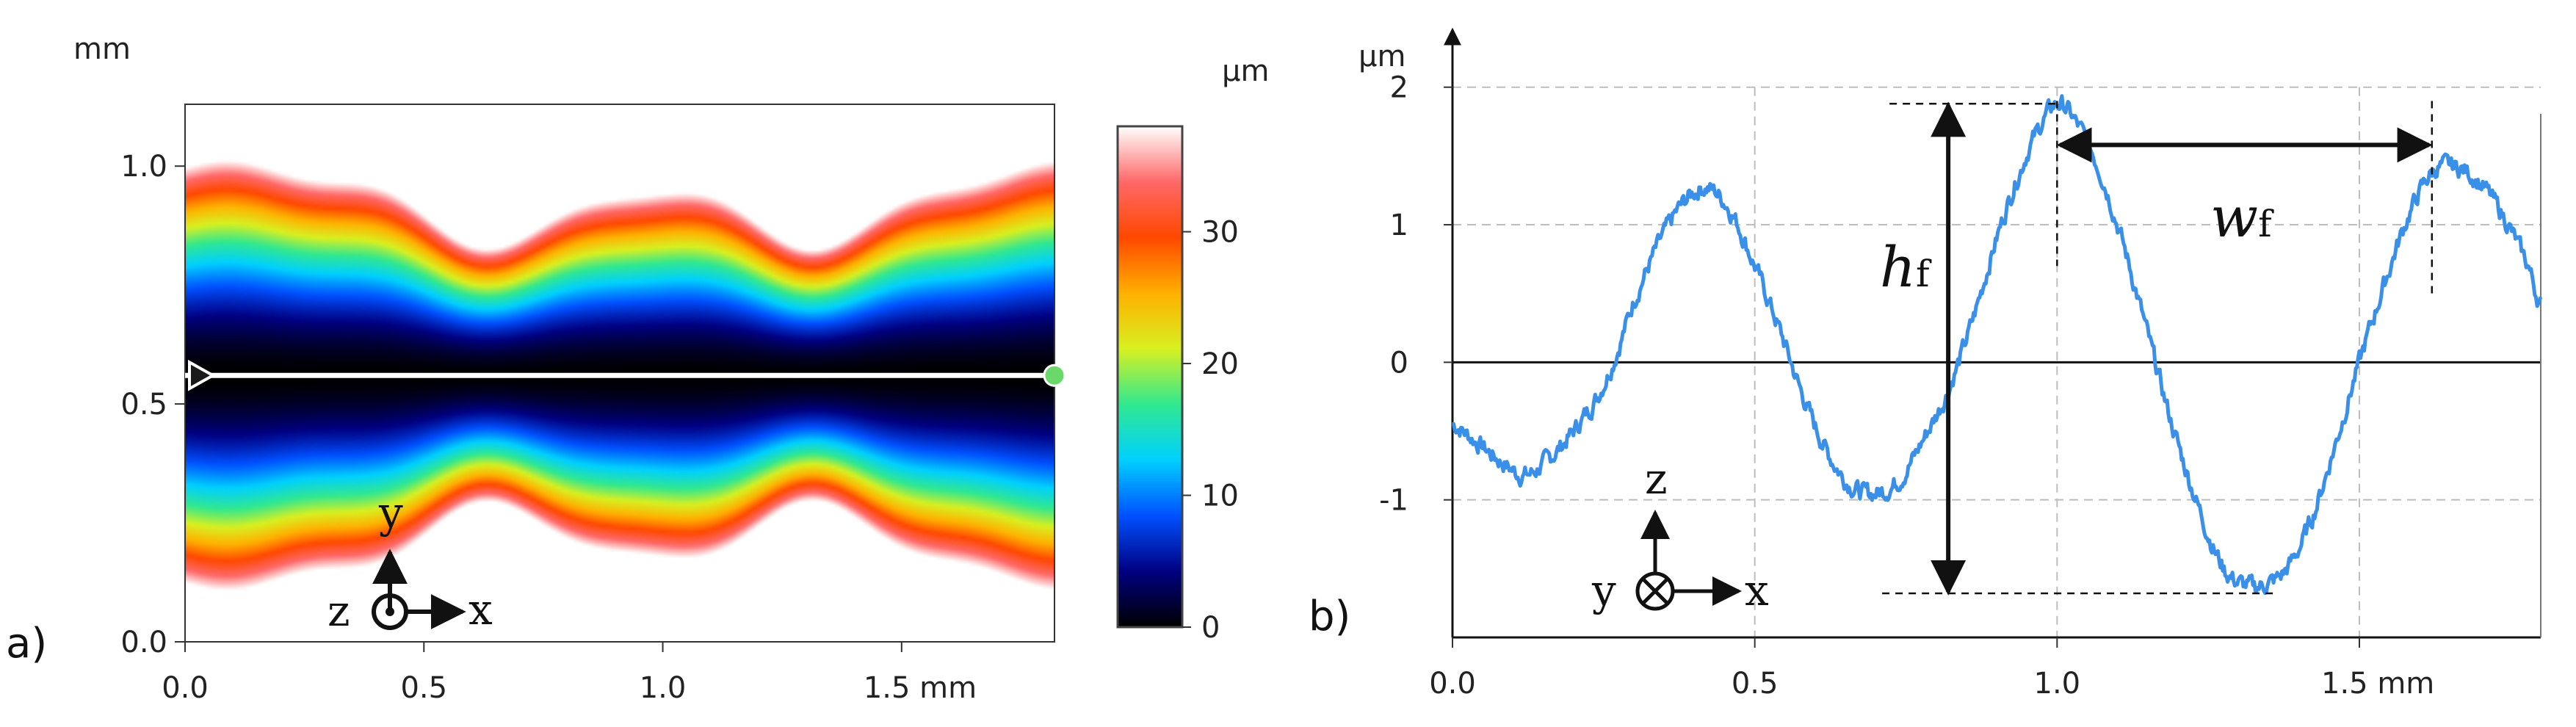 The image size is (2576, 727). I want to click on a-y-unit: mm, so click(102, 49).